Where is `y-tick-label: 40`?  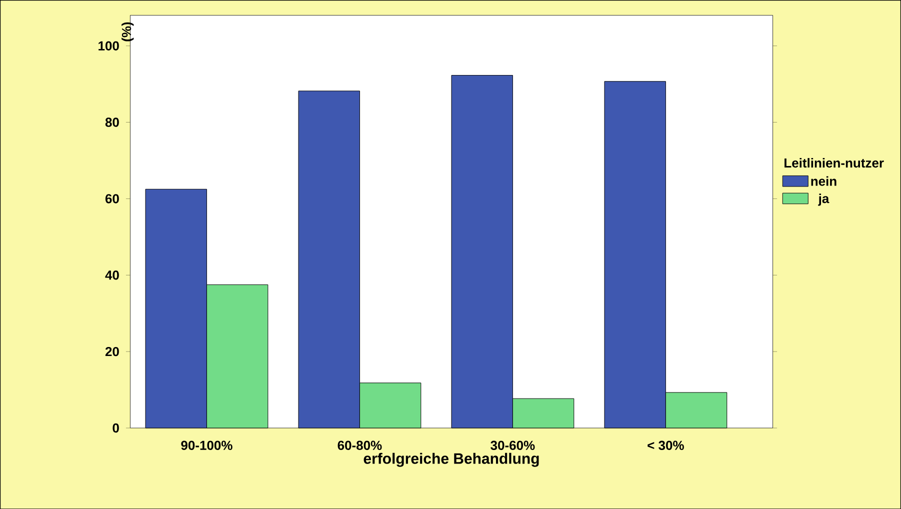 y-tick-label: 40 is located at coordinates (112, 275).